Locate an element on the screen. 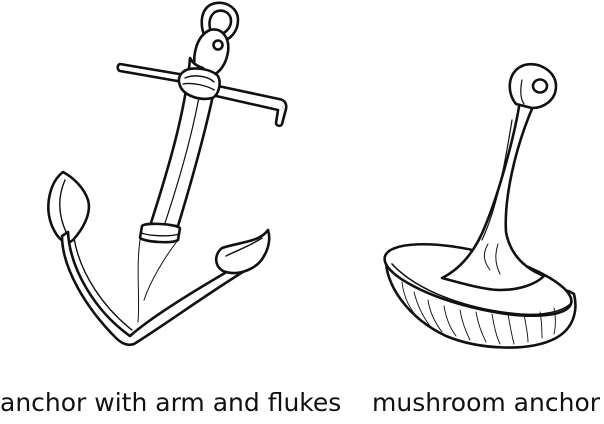 Image resolution: width=604 pixels, height=424 pixels. anchor-shank-band is located at coordinates (160, 233).